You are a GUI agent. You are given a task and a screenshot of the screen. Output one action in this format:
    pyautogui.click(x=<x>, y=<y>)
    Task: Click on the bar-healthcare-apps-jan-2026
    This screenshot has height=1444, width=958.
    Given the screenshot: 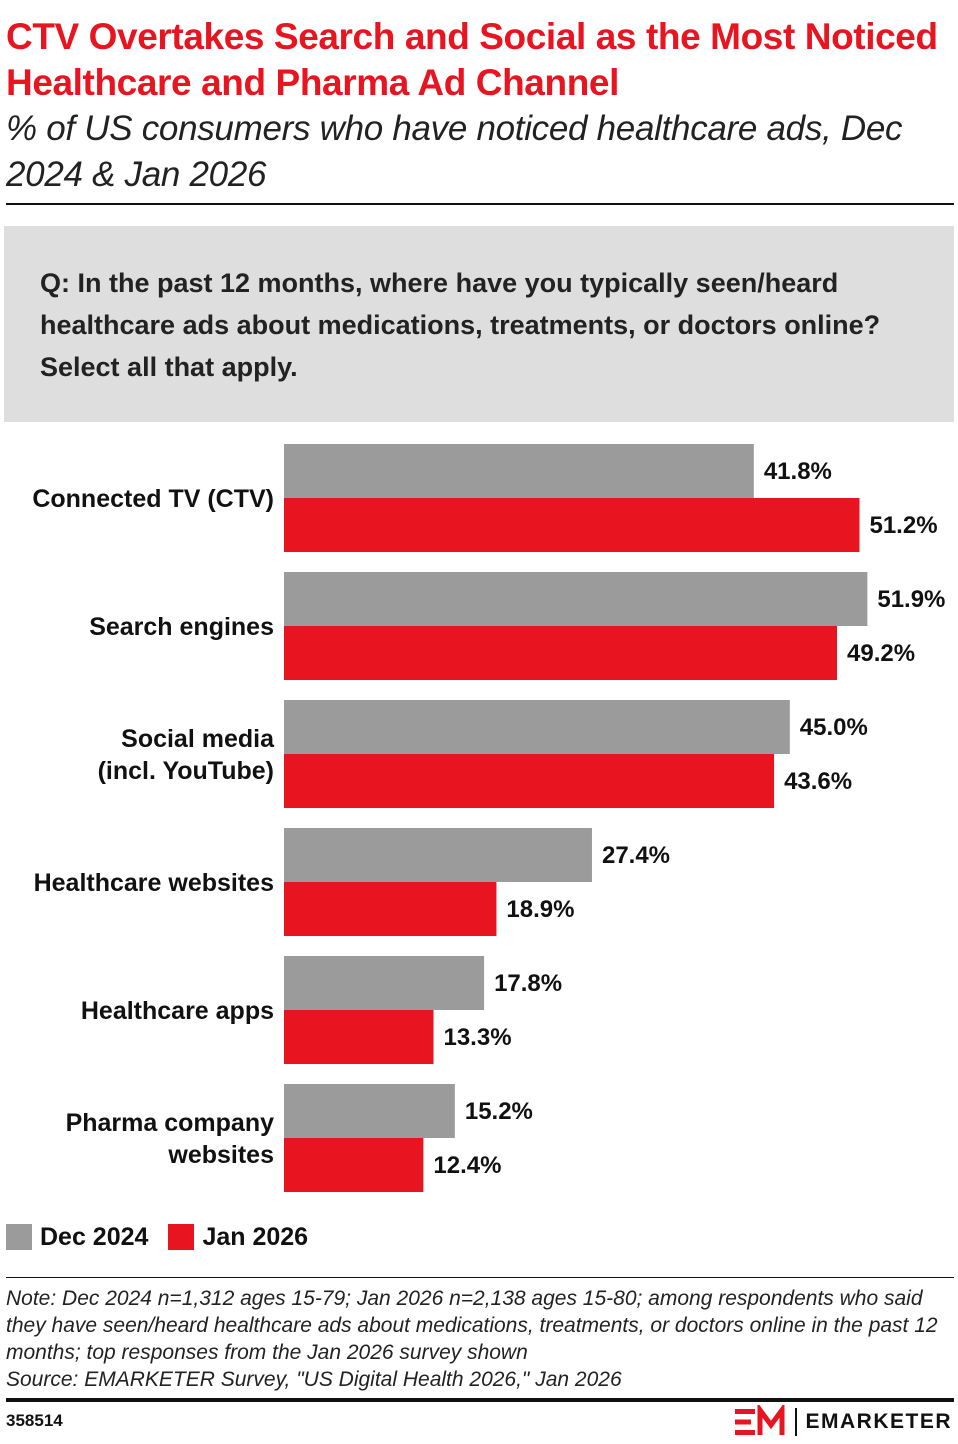 What is the action you would take?
    pyautogui.click(x=359, y=1037)
    